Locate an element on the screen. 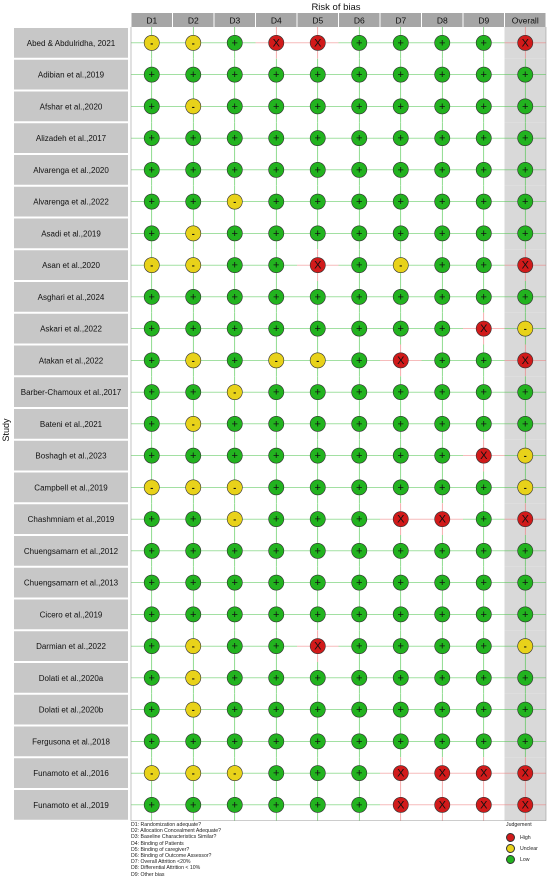 The image size is (550, 881). study-name: Asadi et al.,2019 is located at coordinates (71, 233).